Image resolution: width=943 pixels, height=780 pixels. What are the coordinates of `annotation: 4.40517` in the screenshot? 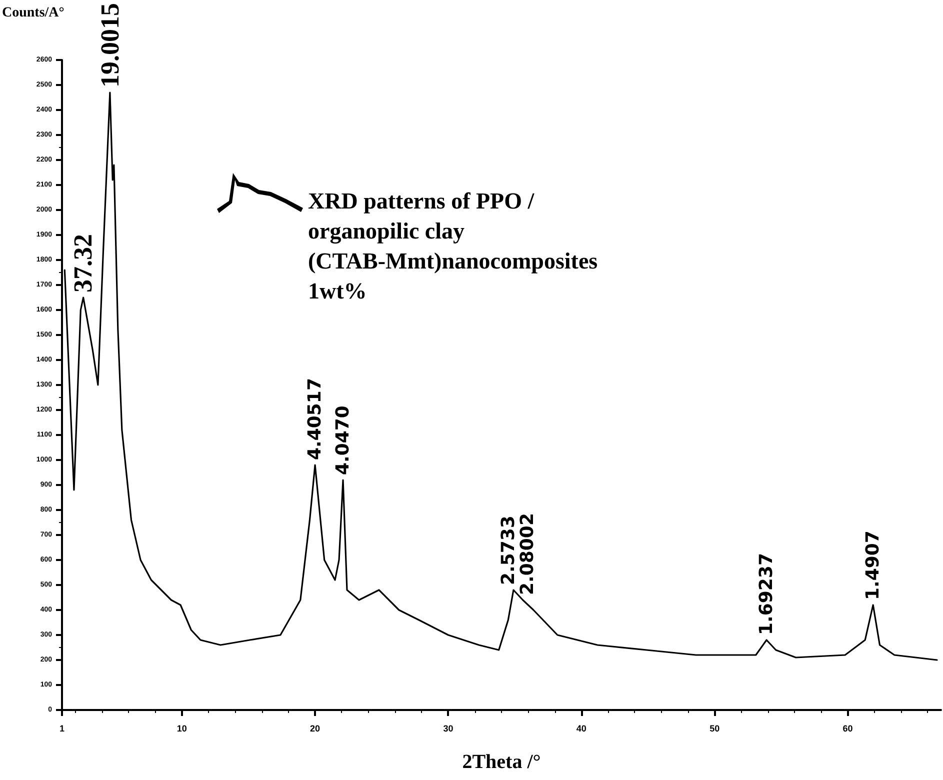 It's located at (315, 419).